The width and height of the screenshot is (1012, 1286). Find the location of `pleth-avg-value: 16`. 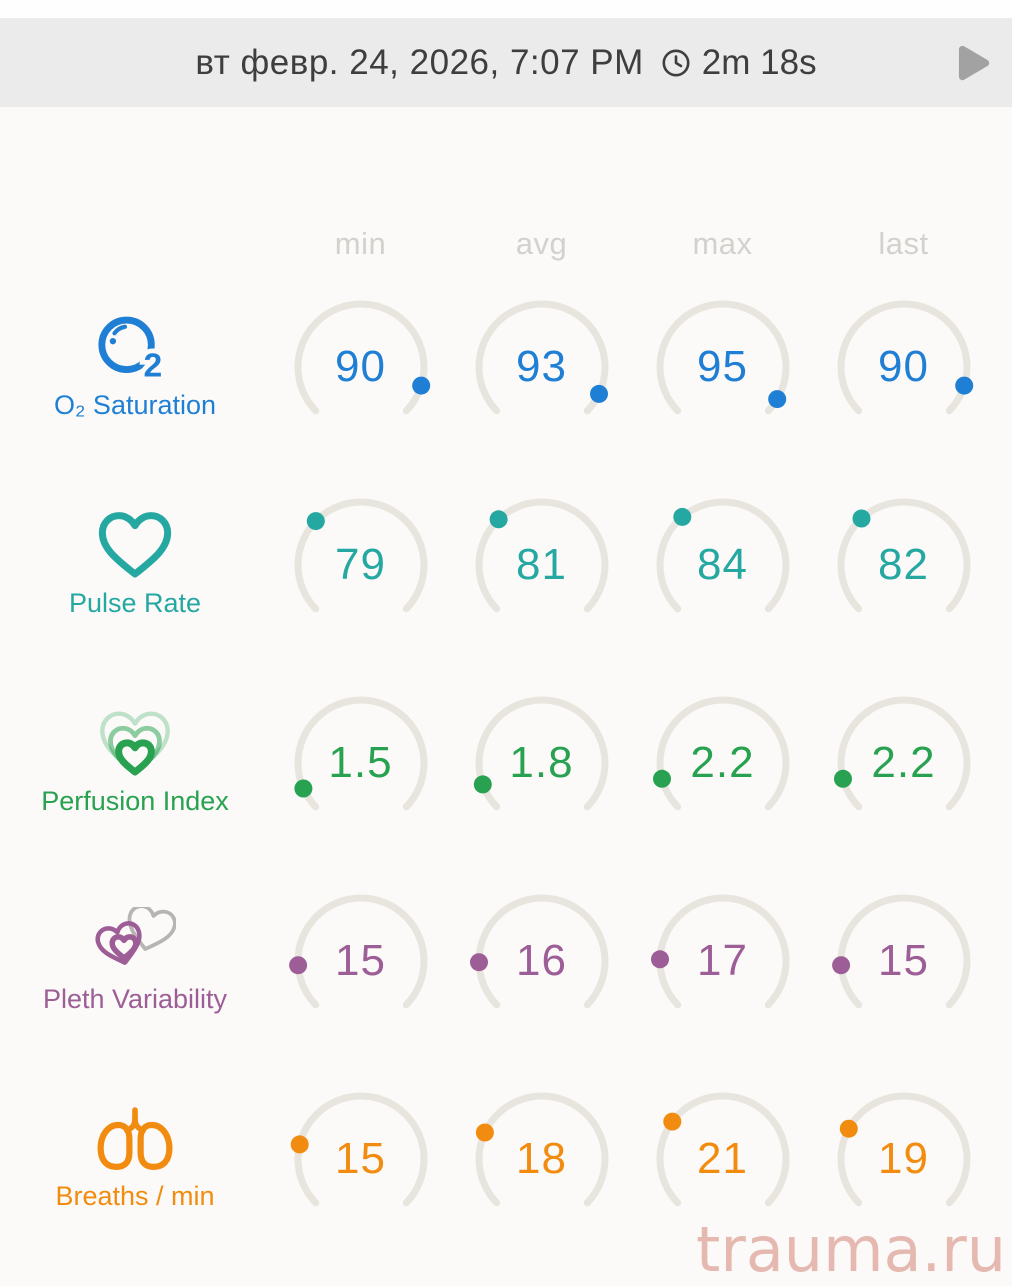

pleth-avg-value: 16 is located at coordinates (541, 960).